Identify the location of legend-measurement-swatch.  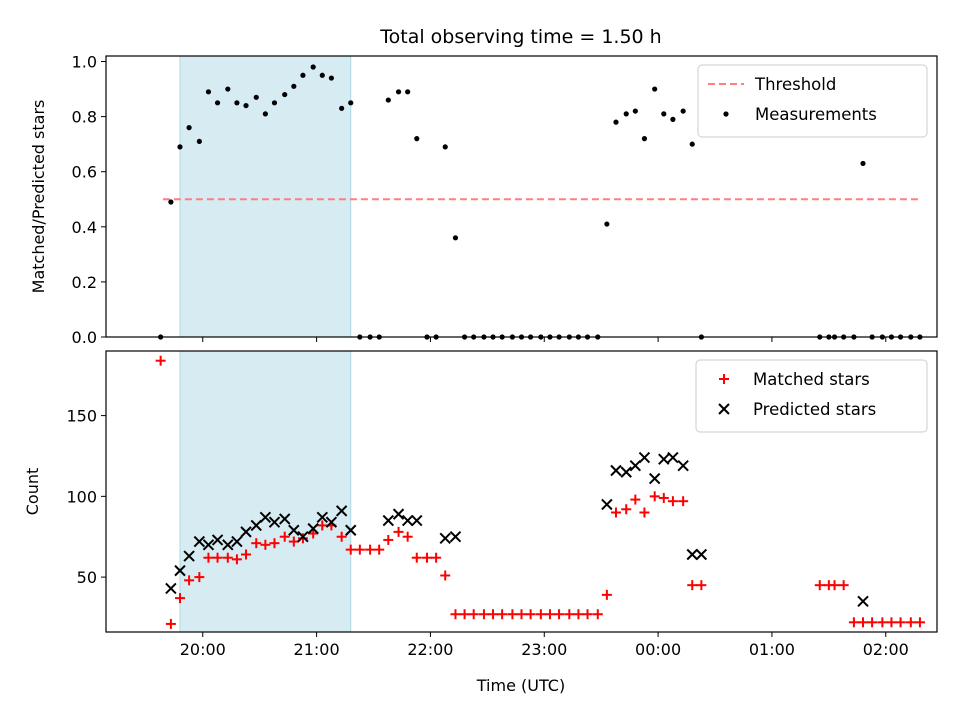
(726, 114).